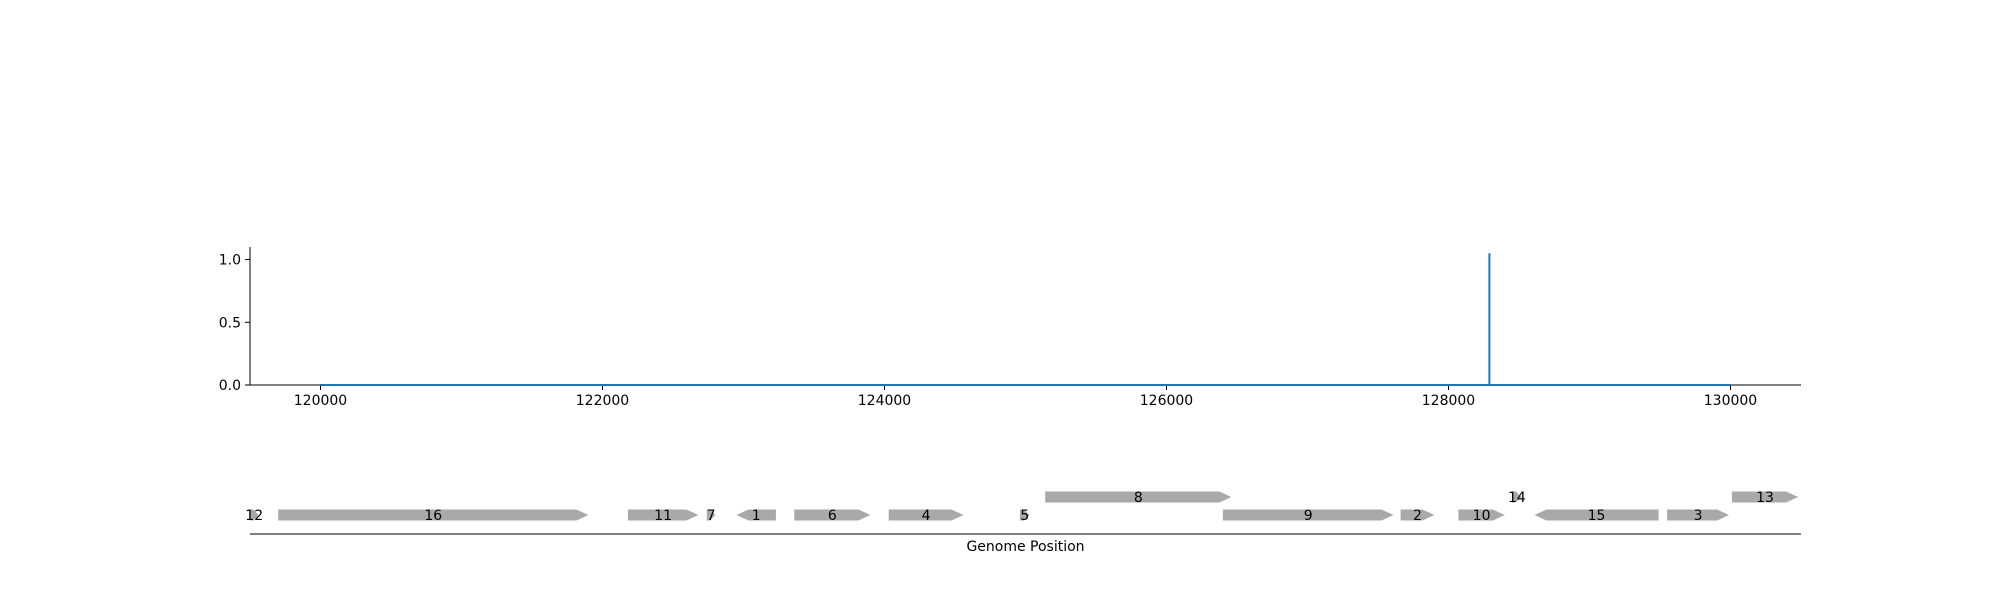 The height and width of the screenshot is (604, 2000). I want to click on gene-label-4: 4, so click(926, 516).